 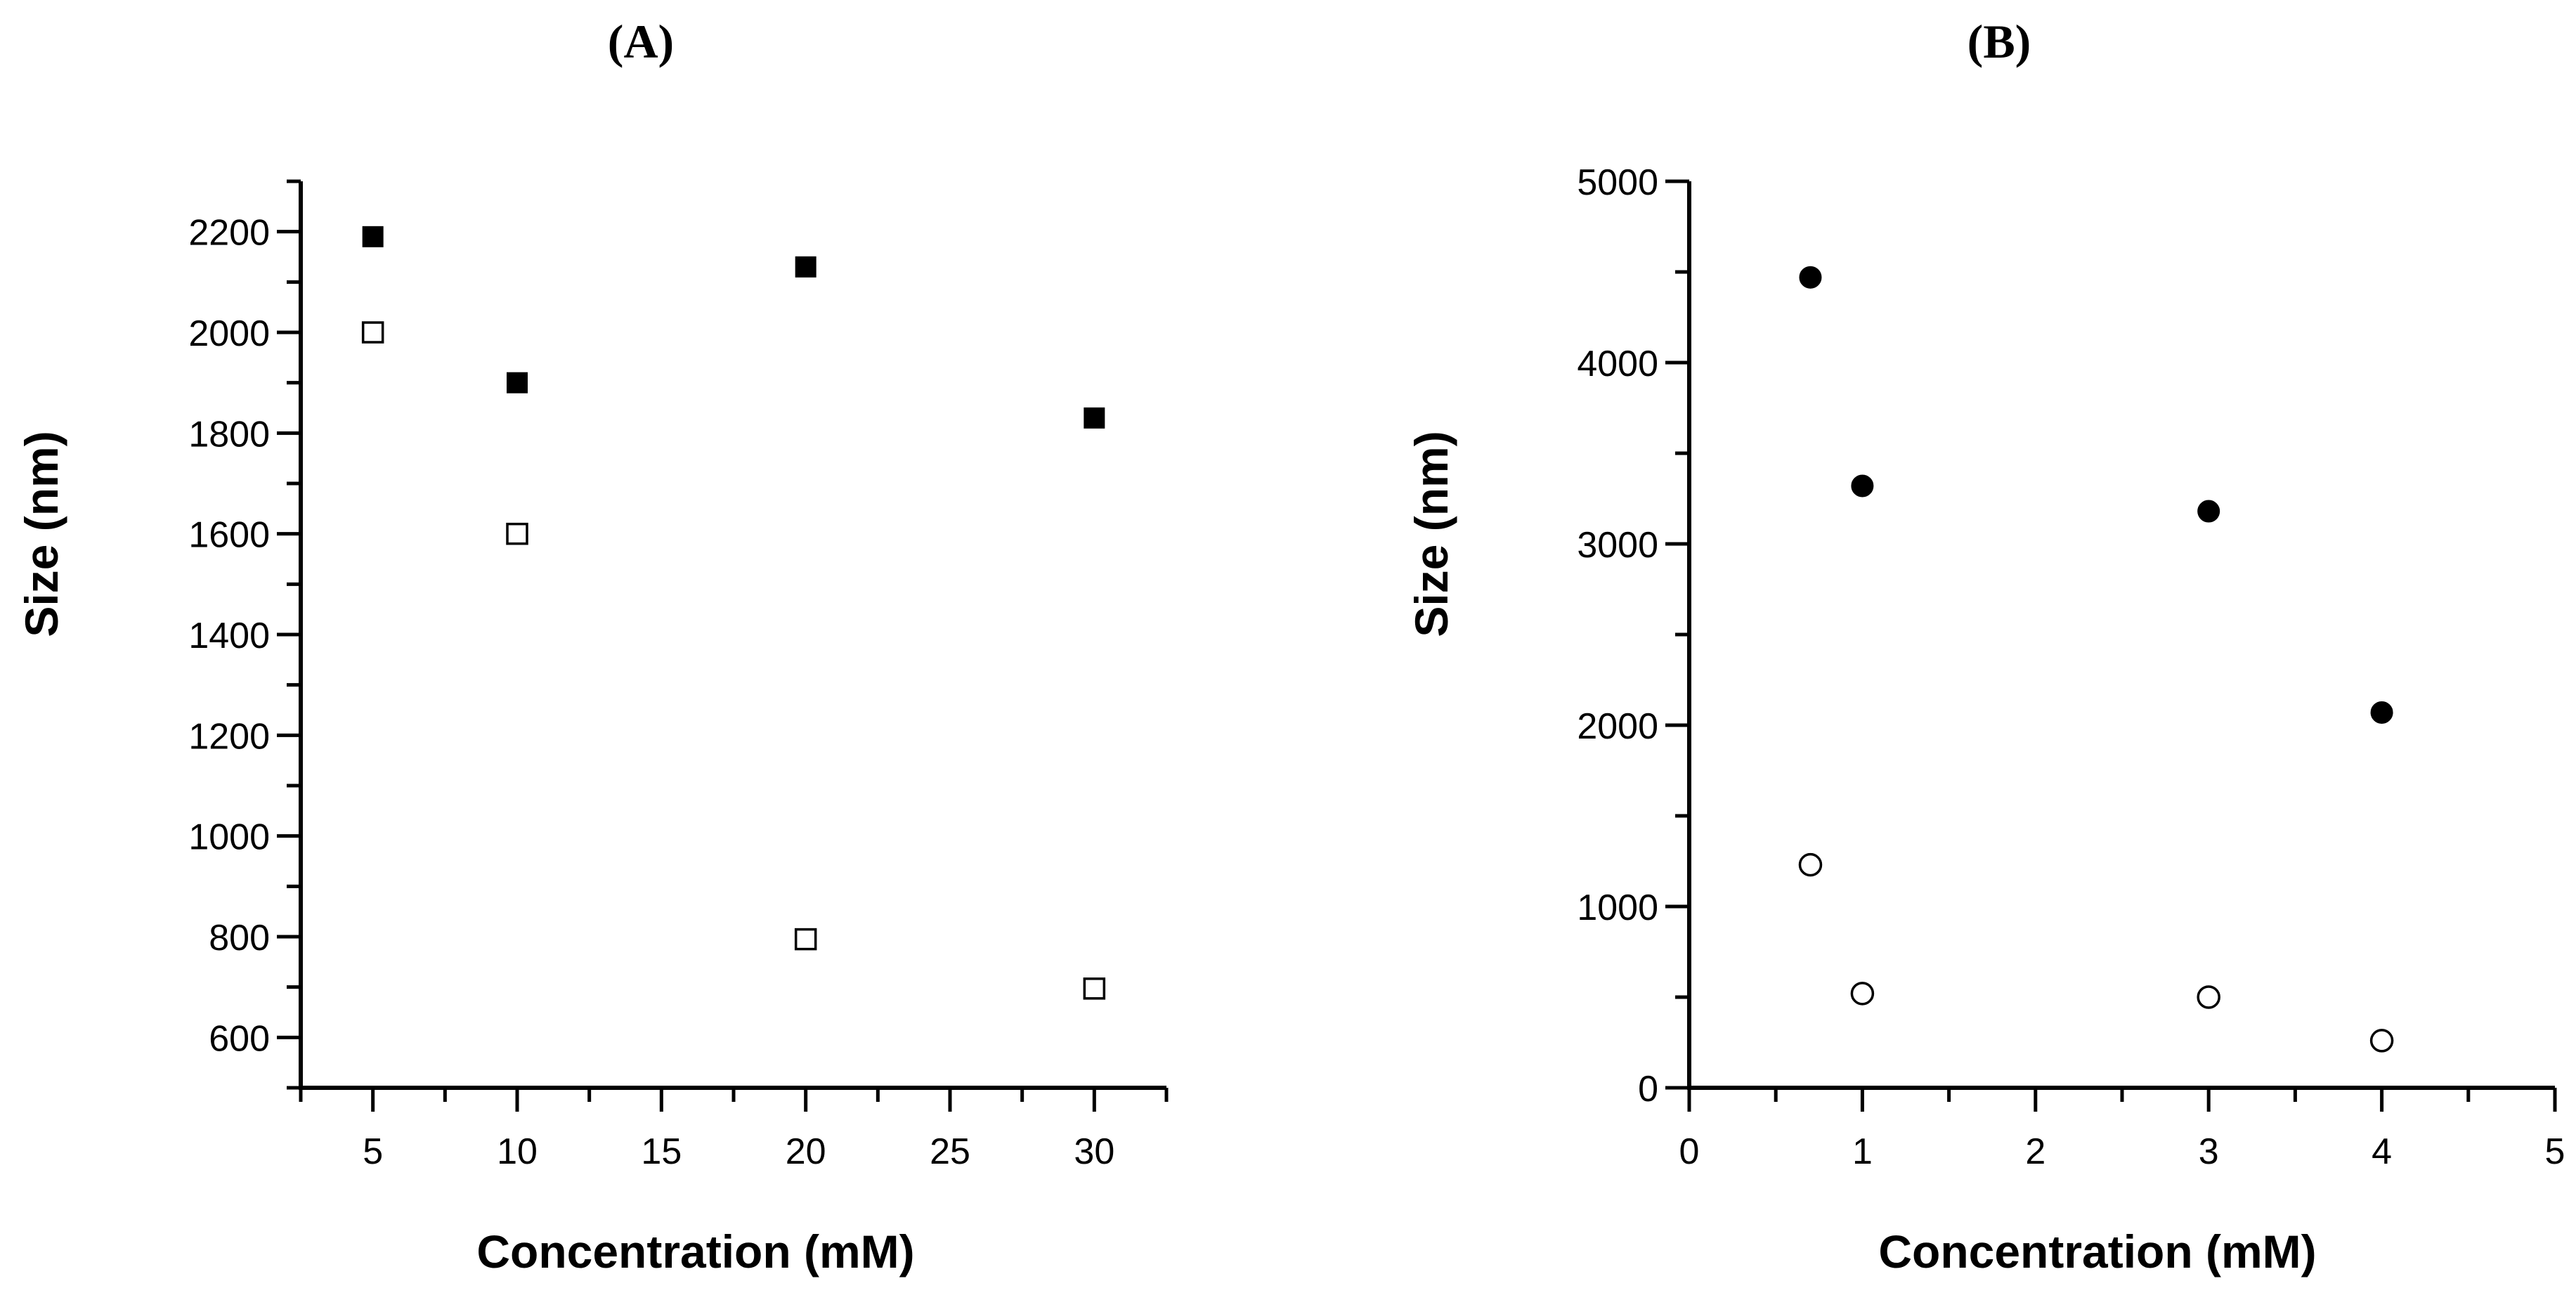 What do you see at coordinates (1862, 1151) in the screenshot?
I see `x-tick-label: 1` at bounding box center [1862, 1151].